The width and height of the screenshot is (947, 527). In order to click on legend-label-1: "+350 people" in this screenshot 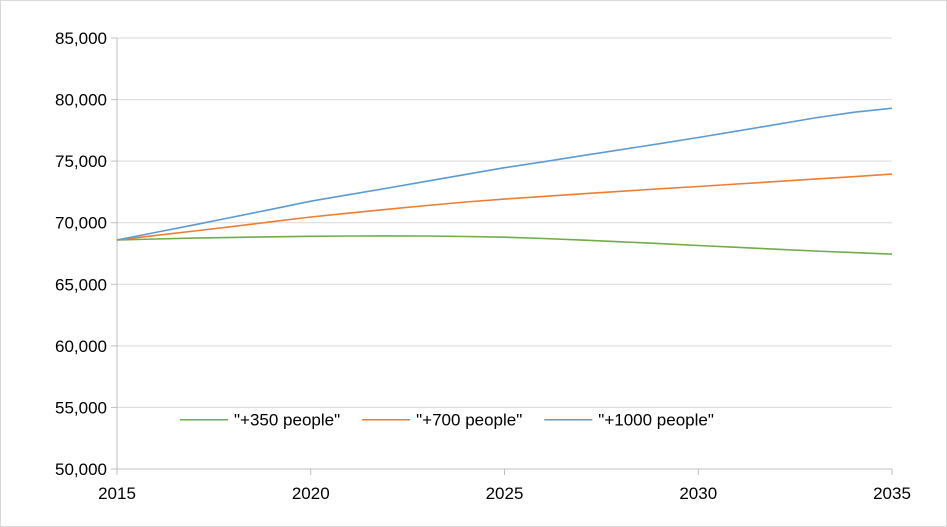, I will do `click(287, 420)`.